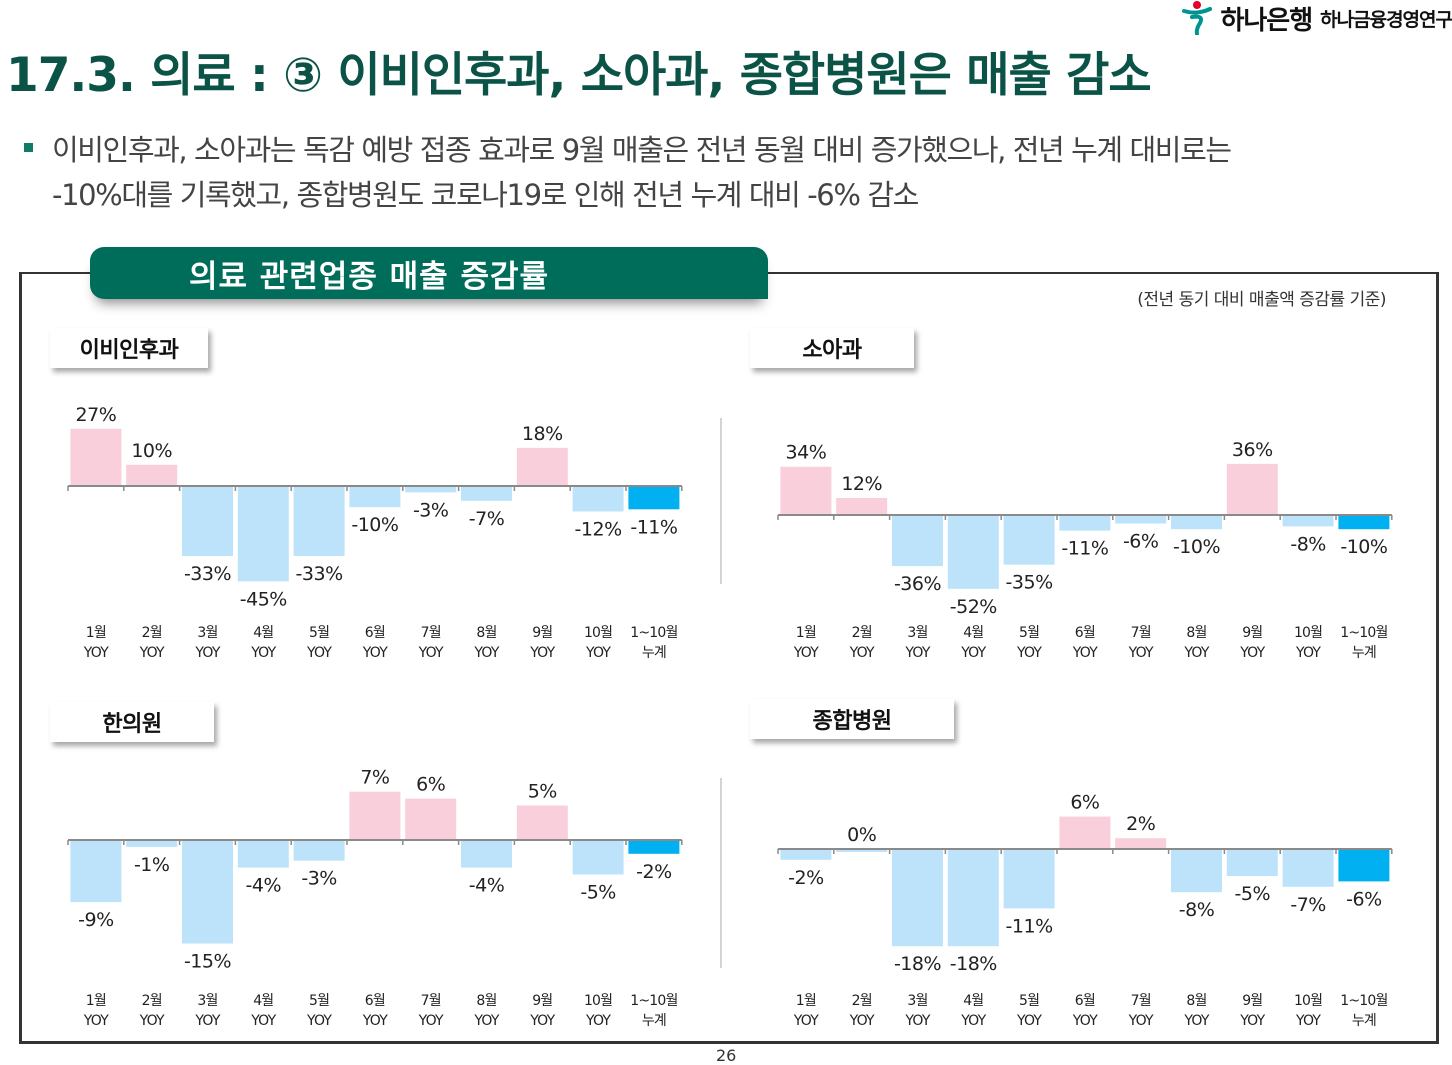 The image size is (1452, 1065). What do you see at coordinates (431, 510) in the screenshot?
I see `data-label-7: -3%` at bounding box center [431, 510].